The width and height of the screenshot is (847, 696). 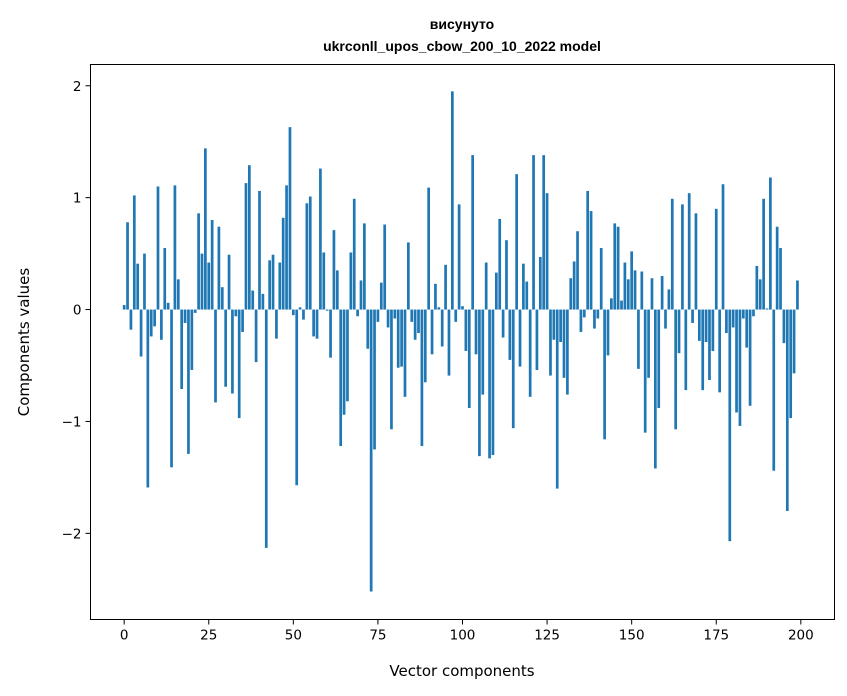 I want to click on x-tick-label: 50, so click(x=293, y=636).